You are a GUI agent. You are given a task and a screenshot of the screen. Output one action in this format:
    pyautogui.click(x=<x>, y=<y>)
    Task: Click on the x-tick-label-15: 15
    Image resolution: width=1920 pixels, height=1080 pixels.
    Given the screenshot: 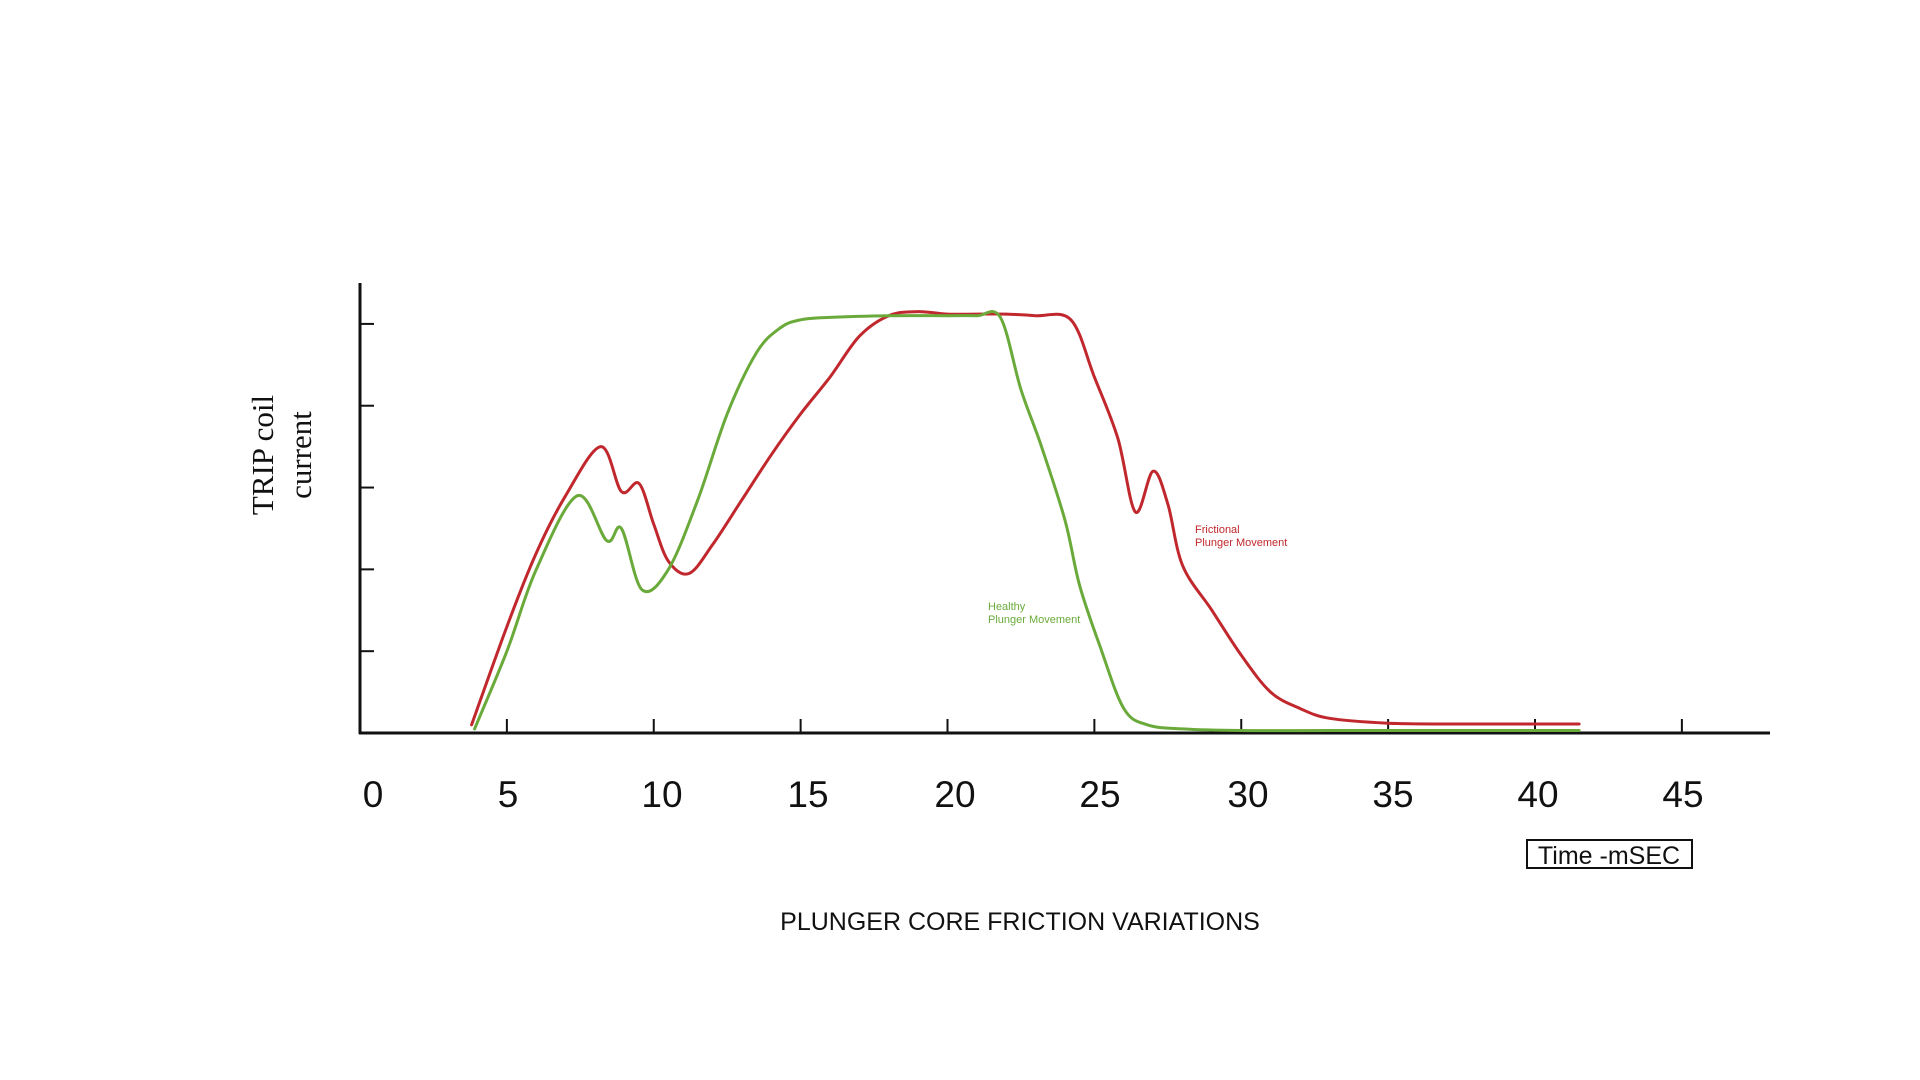 What is the action you would take?
    pyautogui.click(x=807, y=794)
    